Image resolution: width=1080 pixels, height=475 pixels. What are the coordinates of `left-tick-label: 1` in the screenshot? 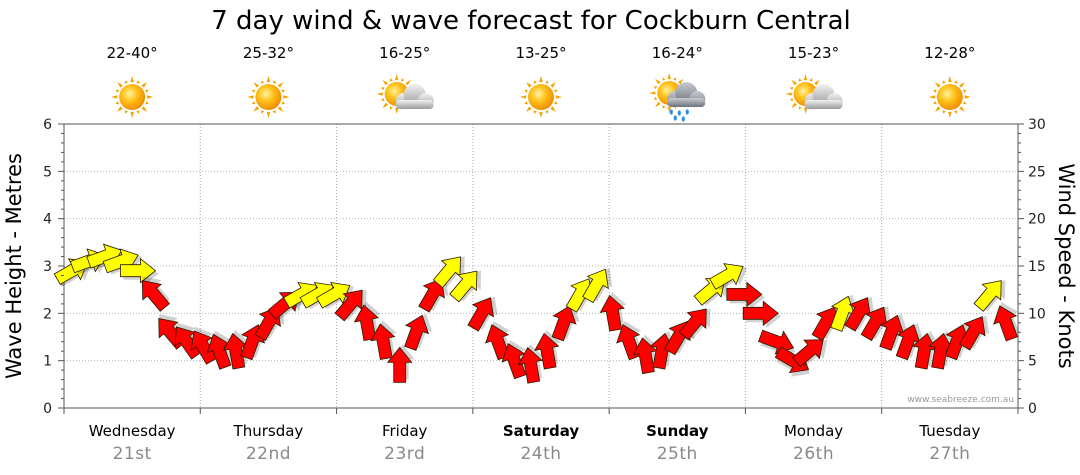 It's located at (47, 362).